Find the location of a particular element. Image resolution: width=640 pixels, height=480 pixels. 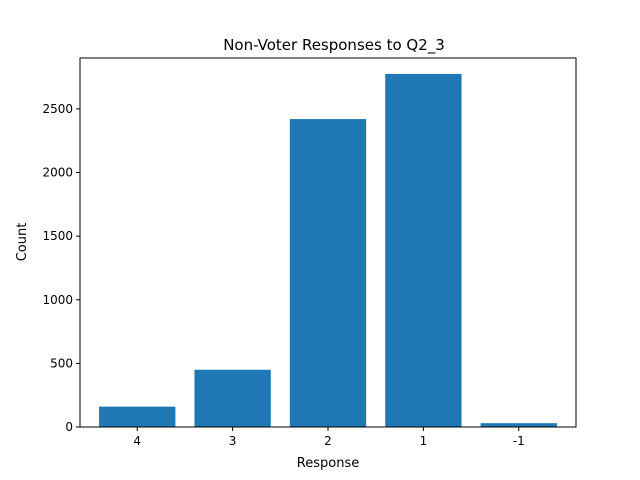

x-tick-label: 1 is located at coordinates (424, 441).